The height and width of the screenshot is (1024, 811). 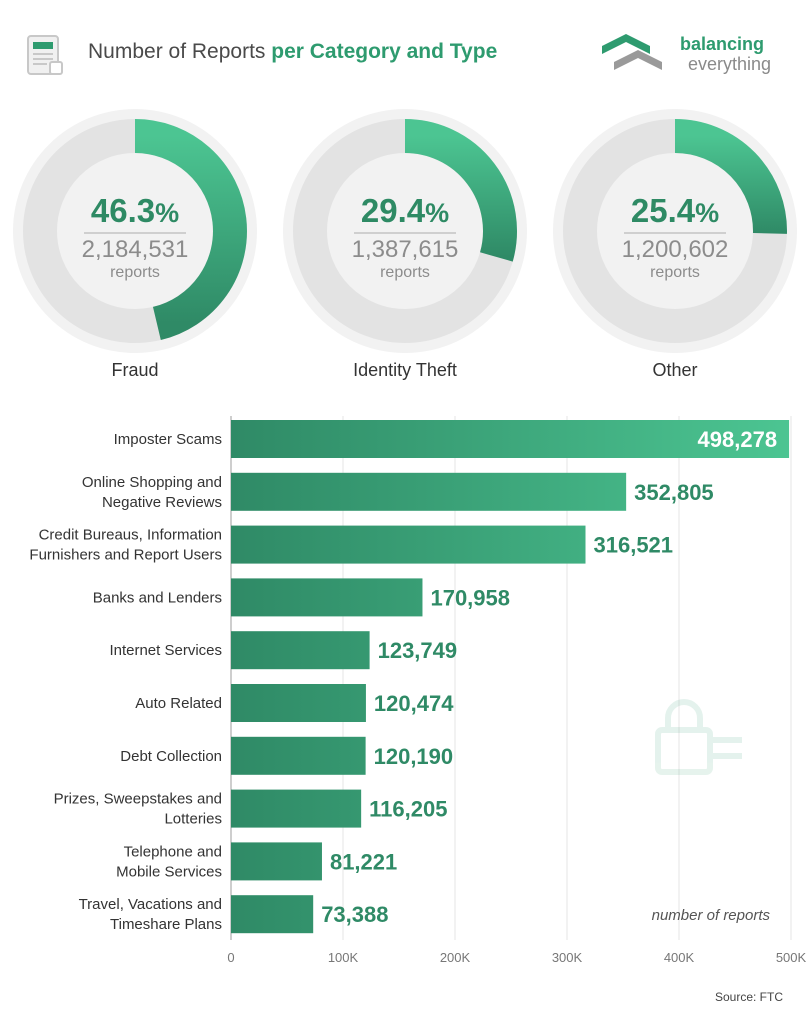 I want to click on value-label: 352,805, so click(x=674, y=492).